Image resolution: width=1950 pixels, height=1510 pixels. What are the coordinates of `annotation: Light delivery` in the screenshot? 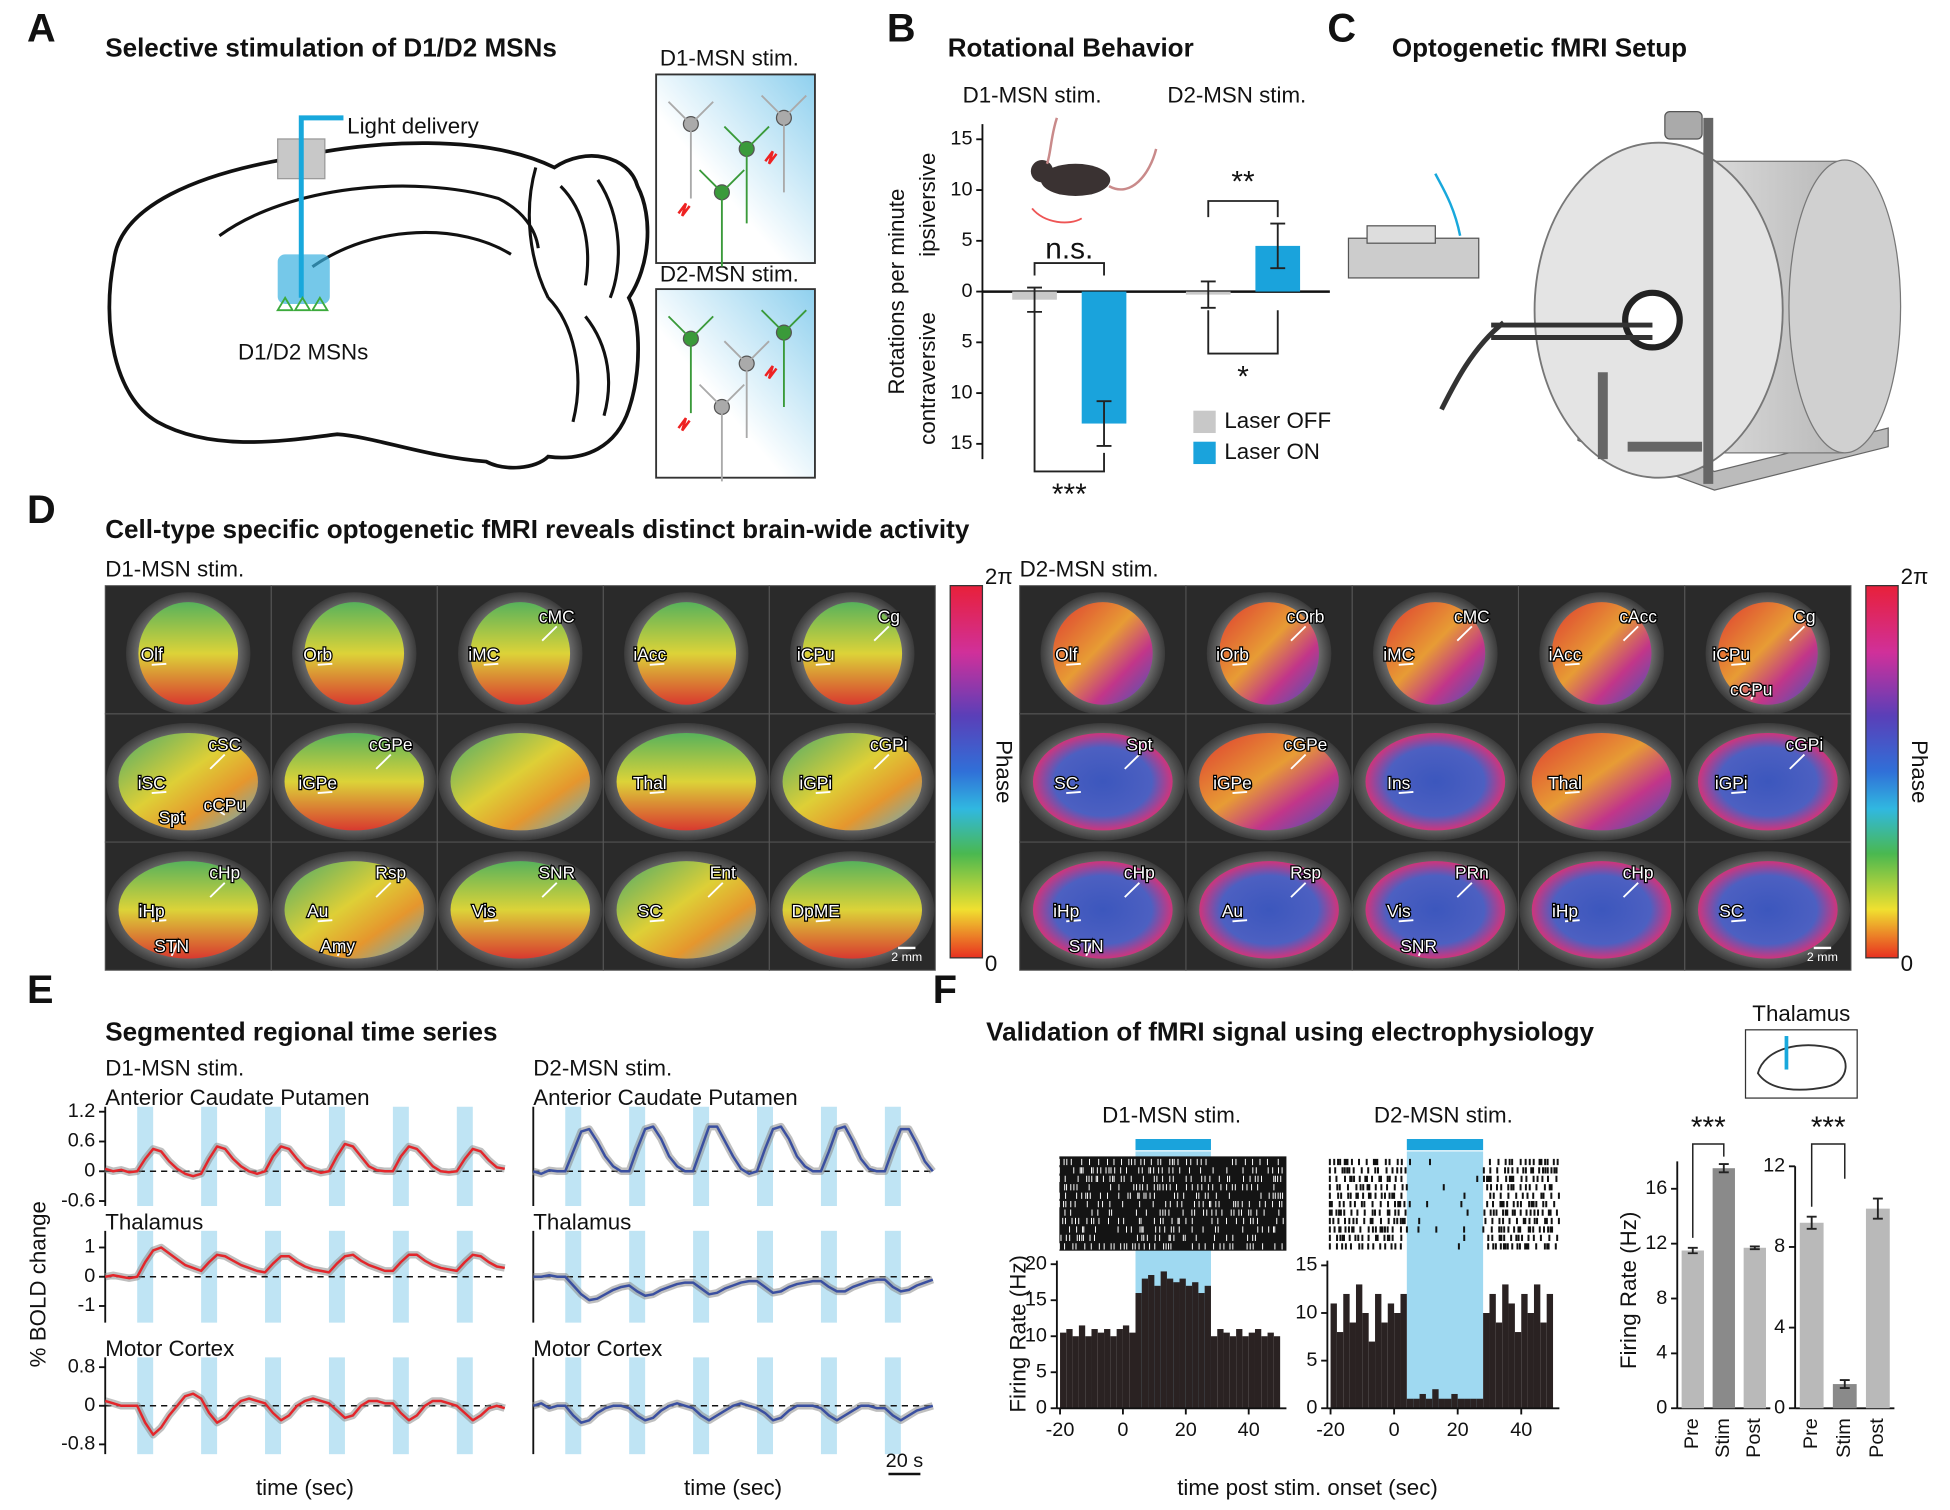 It's located at (413, 126).